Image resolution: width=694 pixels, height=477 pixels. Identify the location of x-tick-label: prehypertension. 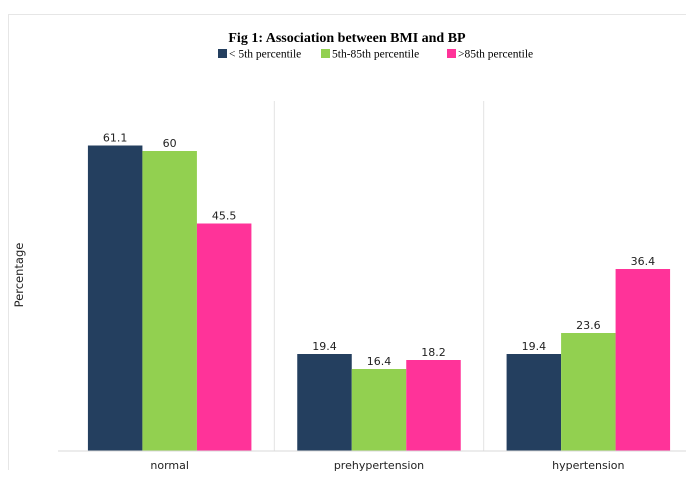
(379, 465).